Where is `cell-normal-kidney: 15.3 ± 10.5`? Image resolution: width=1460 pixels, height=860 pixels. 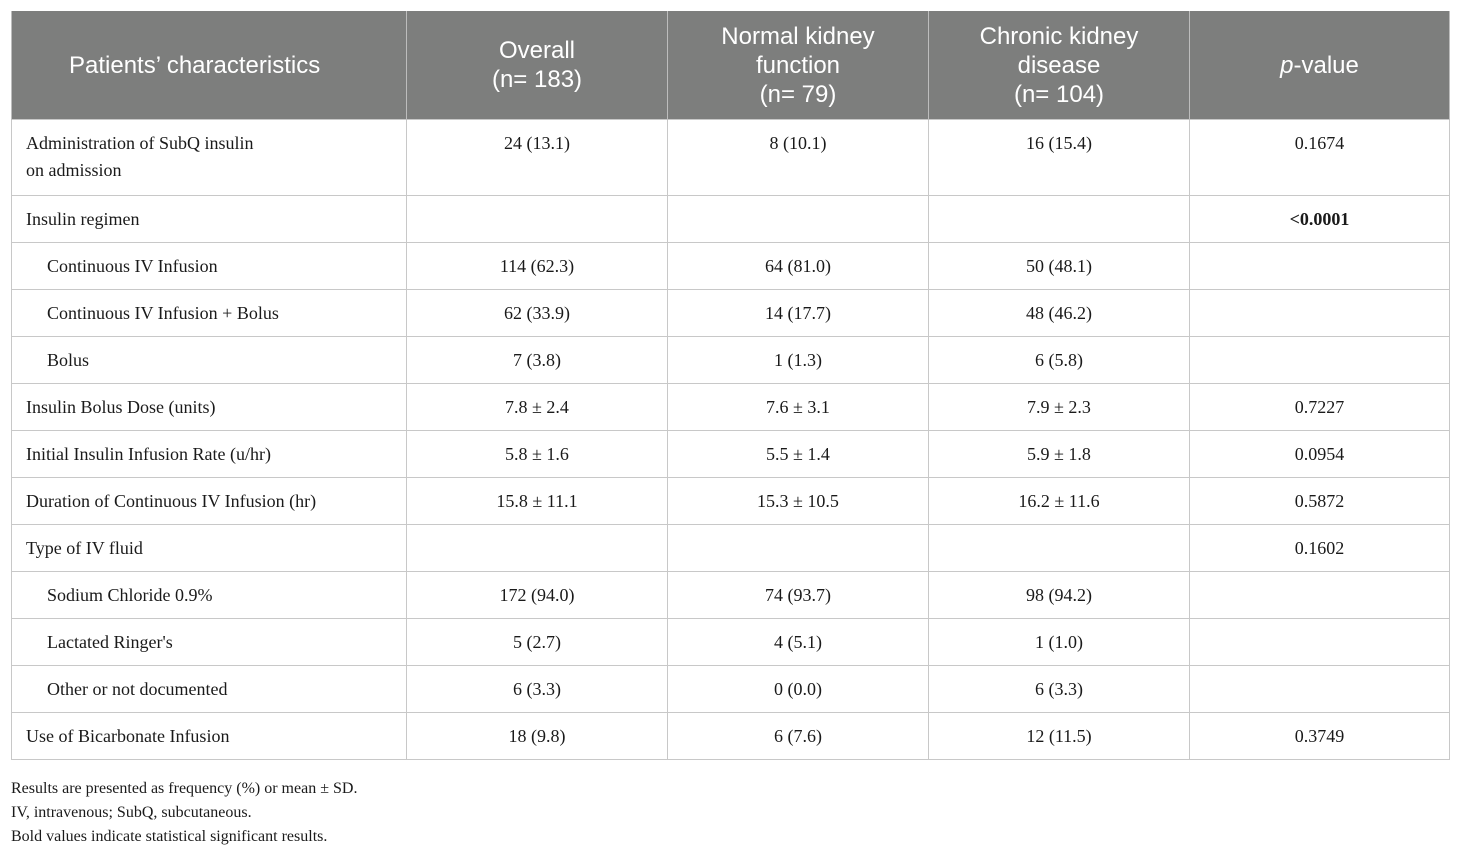 cell-normal-kidney: 15.3 ± 10.5 is located at coordinates (798, 501).